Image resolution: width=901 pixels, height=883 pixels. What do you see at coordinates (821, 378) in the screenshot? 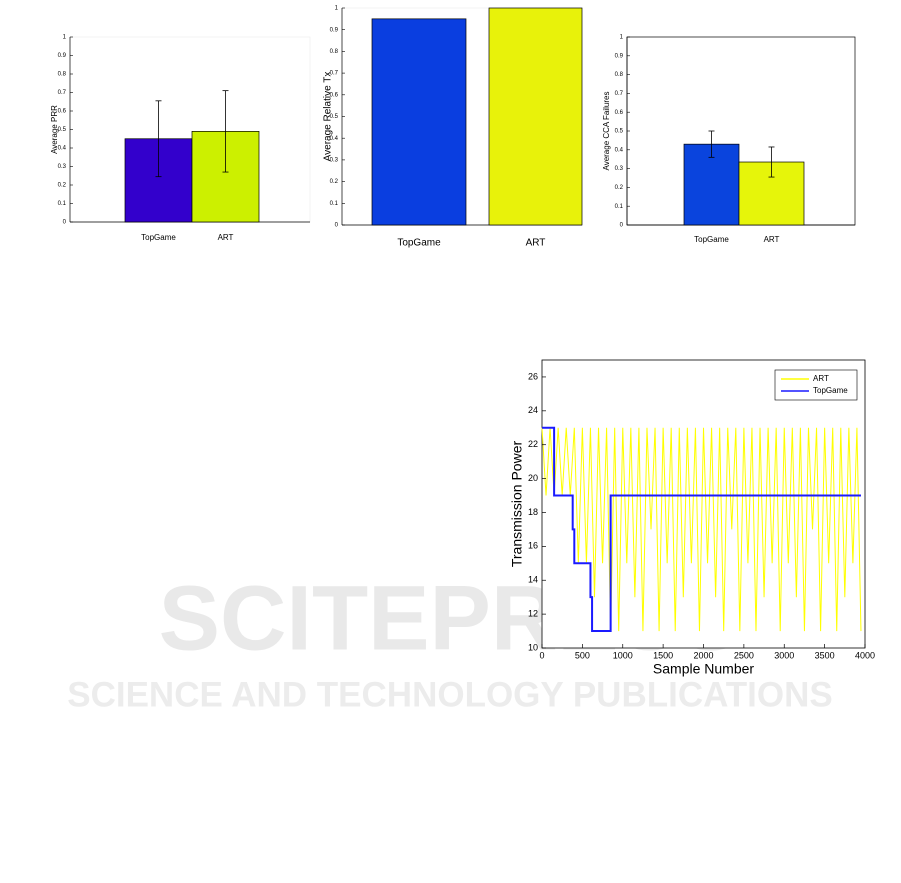
I see `legend-label: ART` at bounding box center [821, 378].